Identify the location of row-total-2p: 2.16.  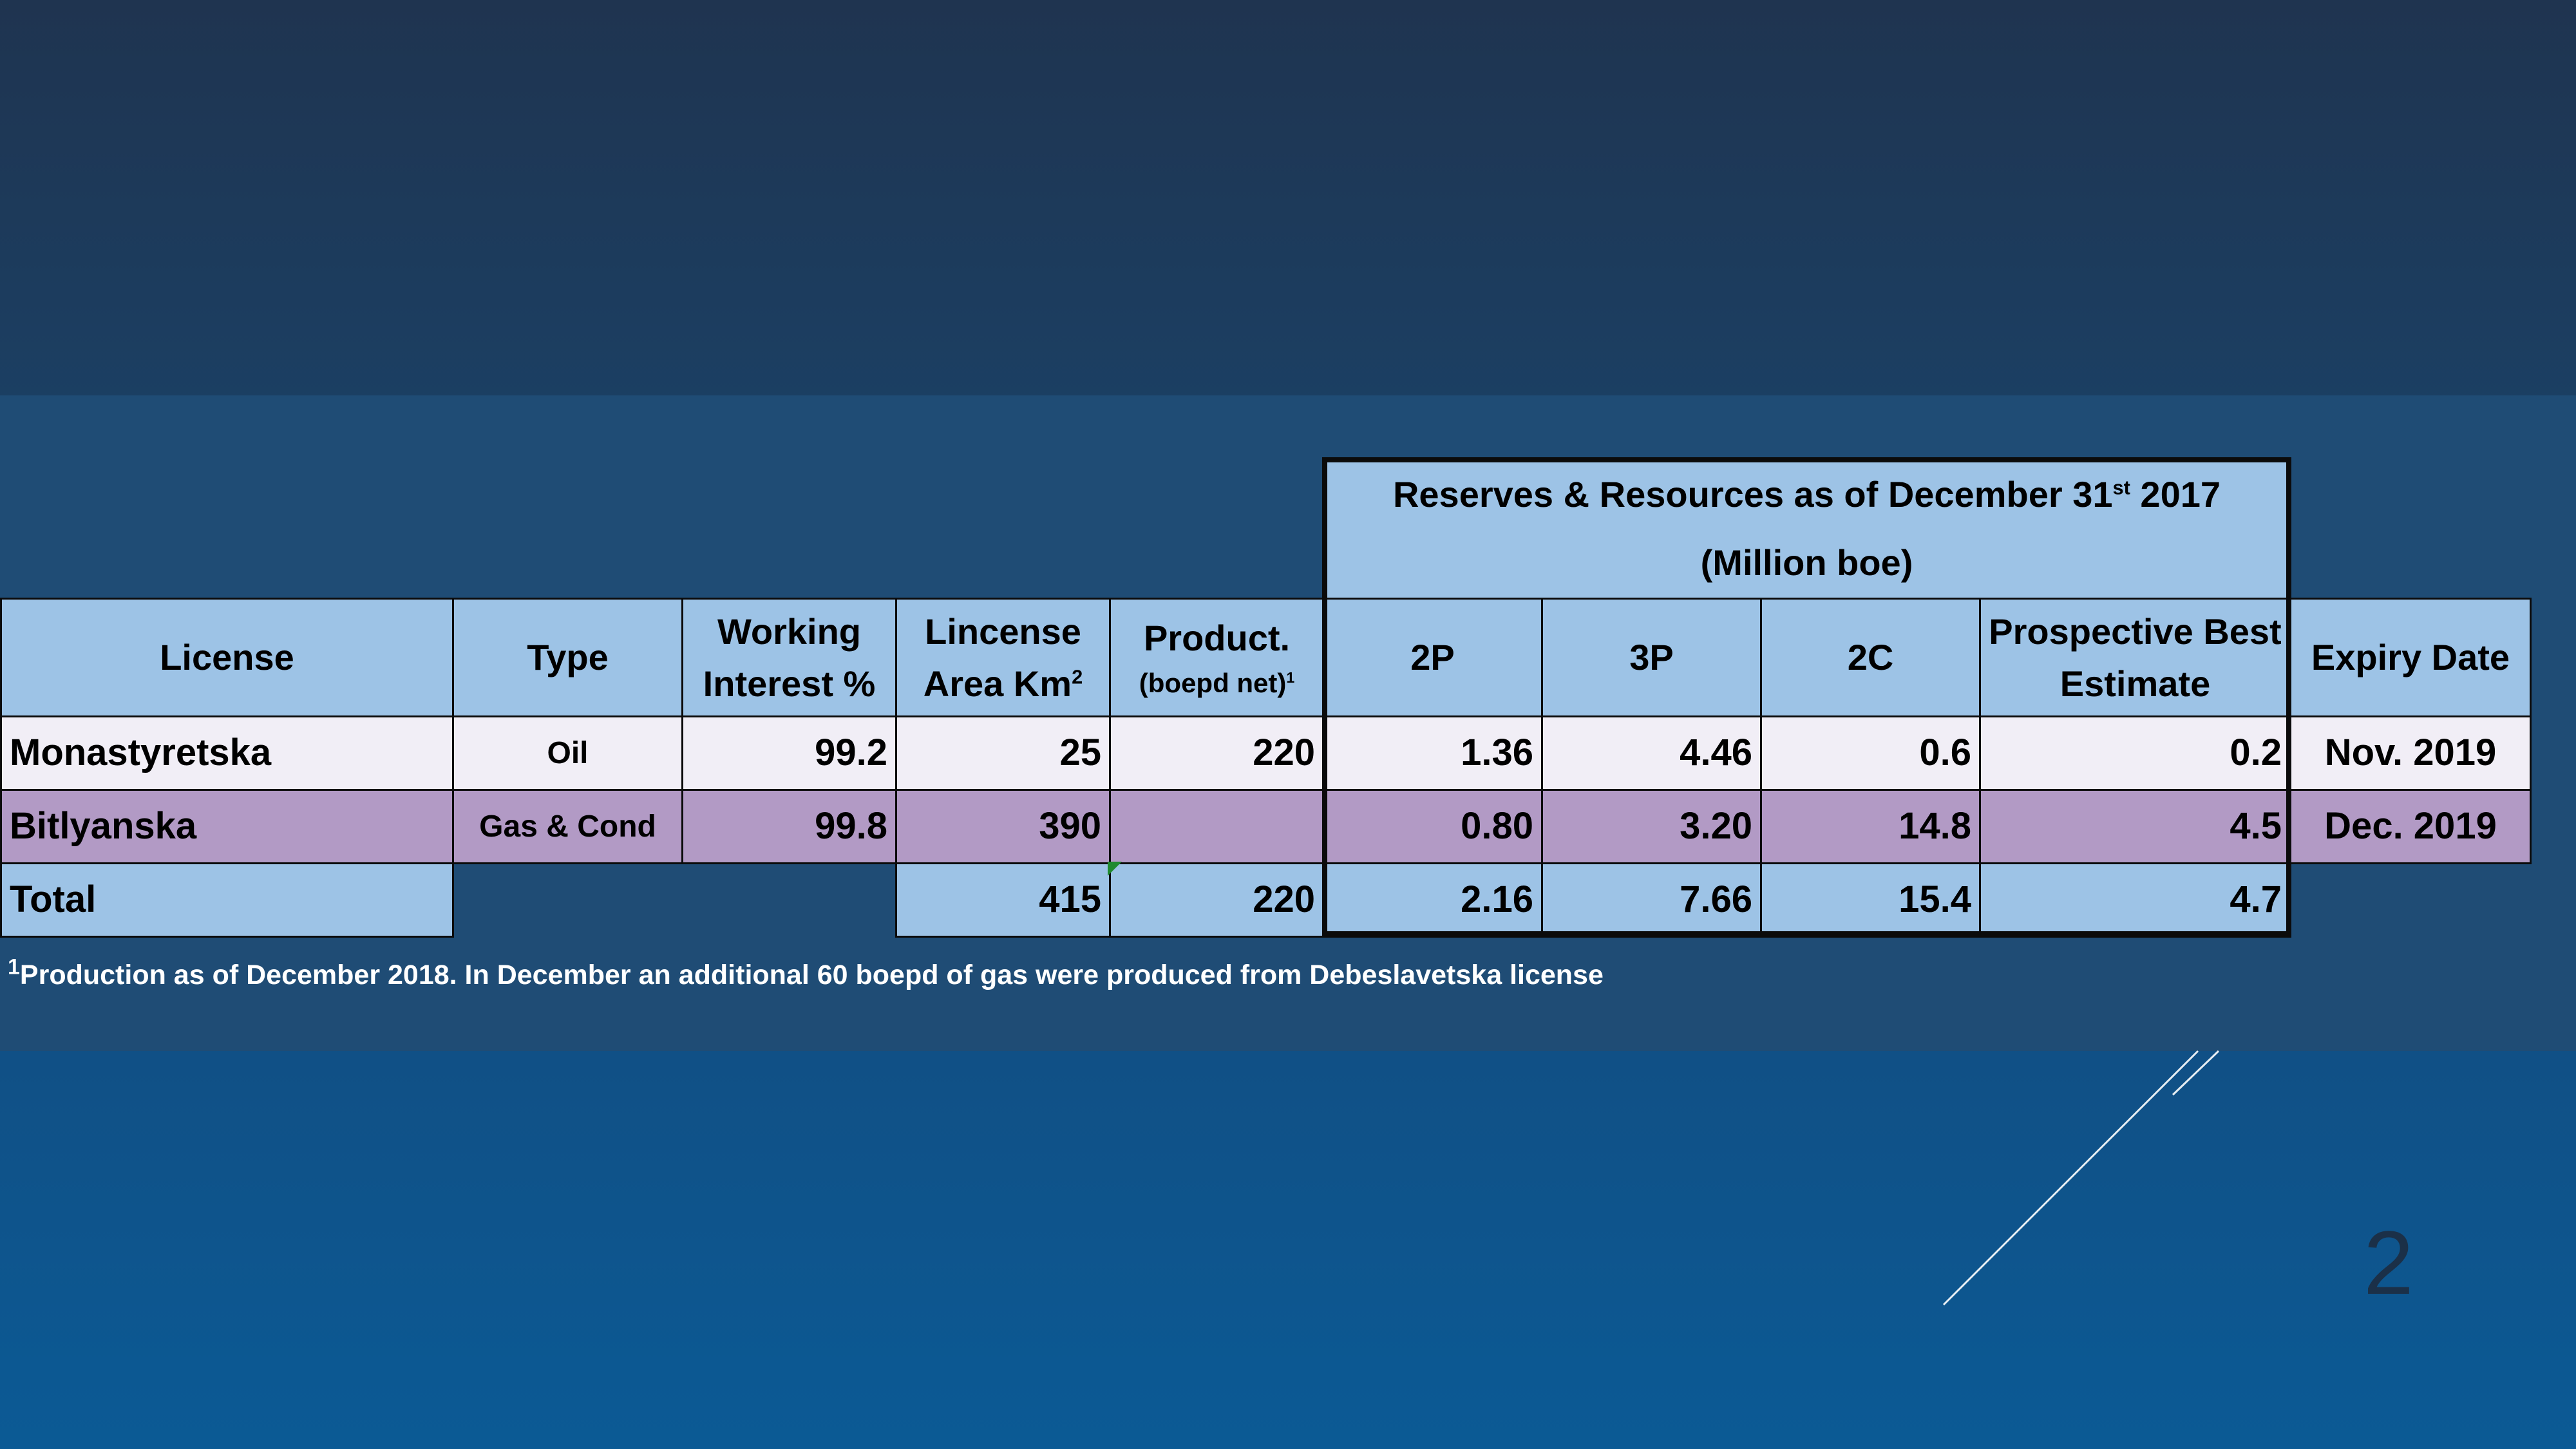
(1432, 900).